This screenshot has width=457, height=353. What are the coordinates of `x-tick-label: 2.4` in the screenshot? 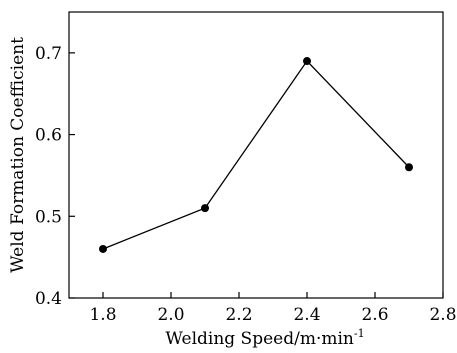 It's located at (306, 315).